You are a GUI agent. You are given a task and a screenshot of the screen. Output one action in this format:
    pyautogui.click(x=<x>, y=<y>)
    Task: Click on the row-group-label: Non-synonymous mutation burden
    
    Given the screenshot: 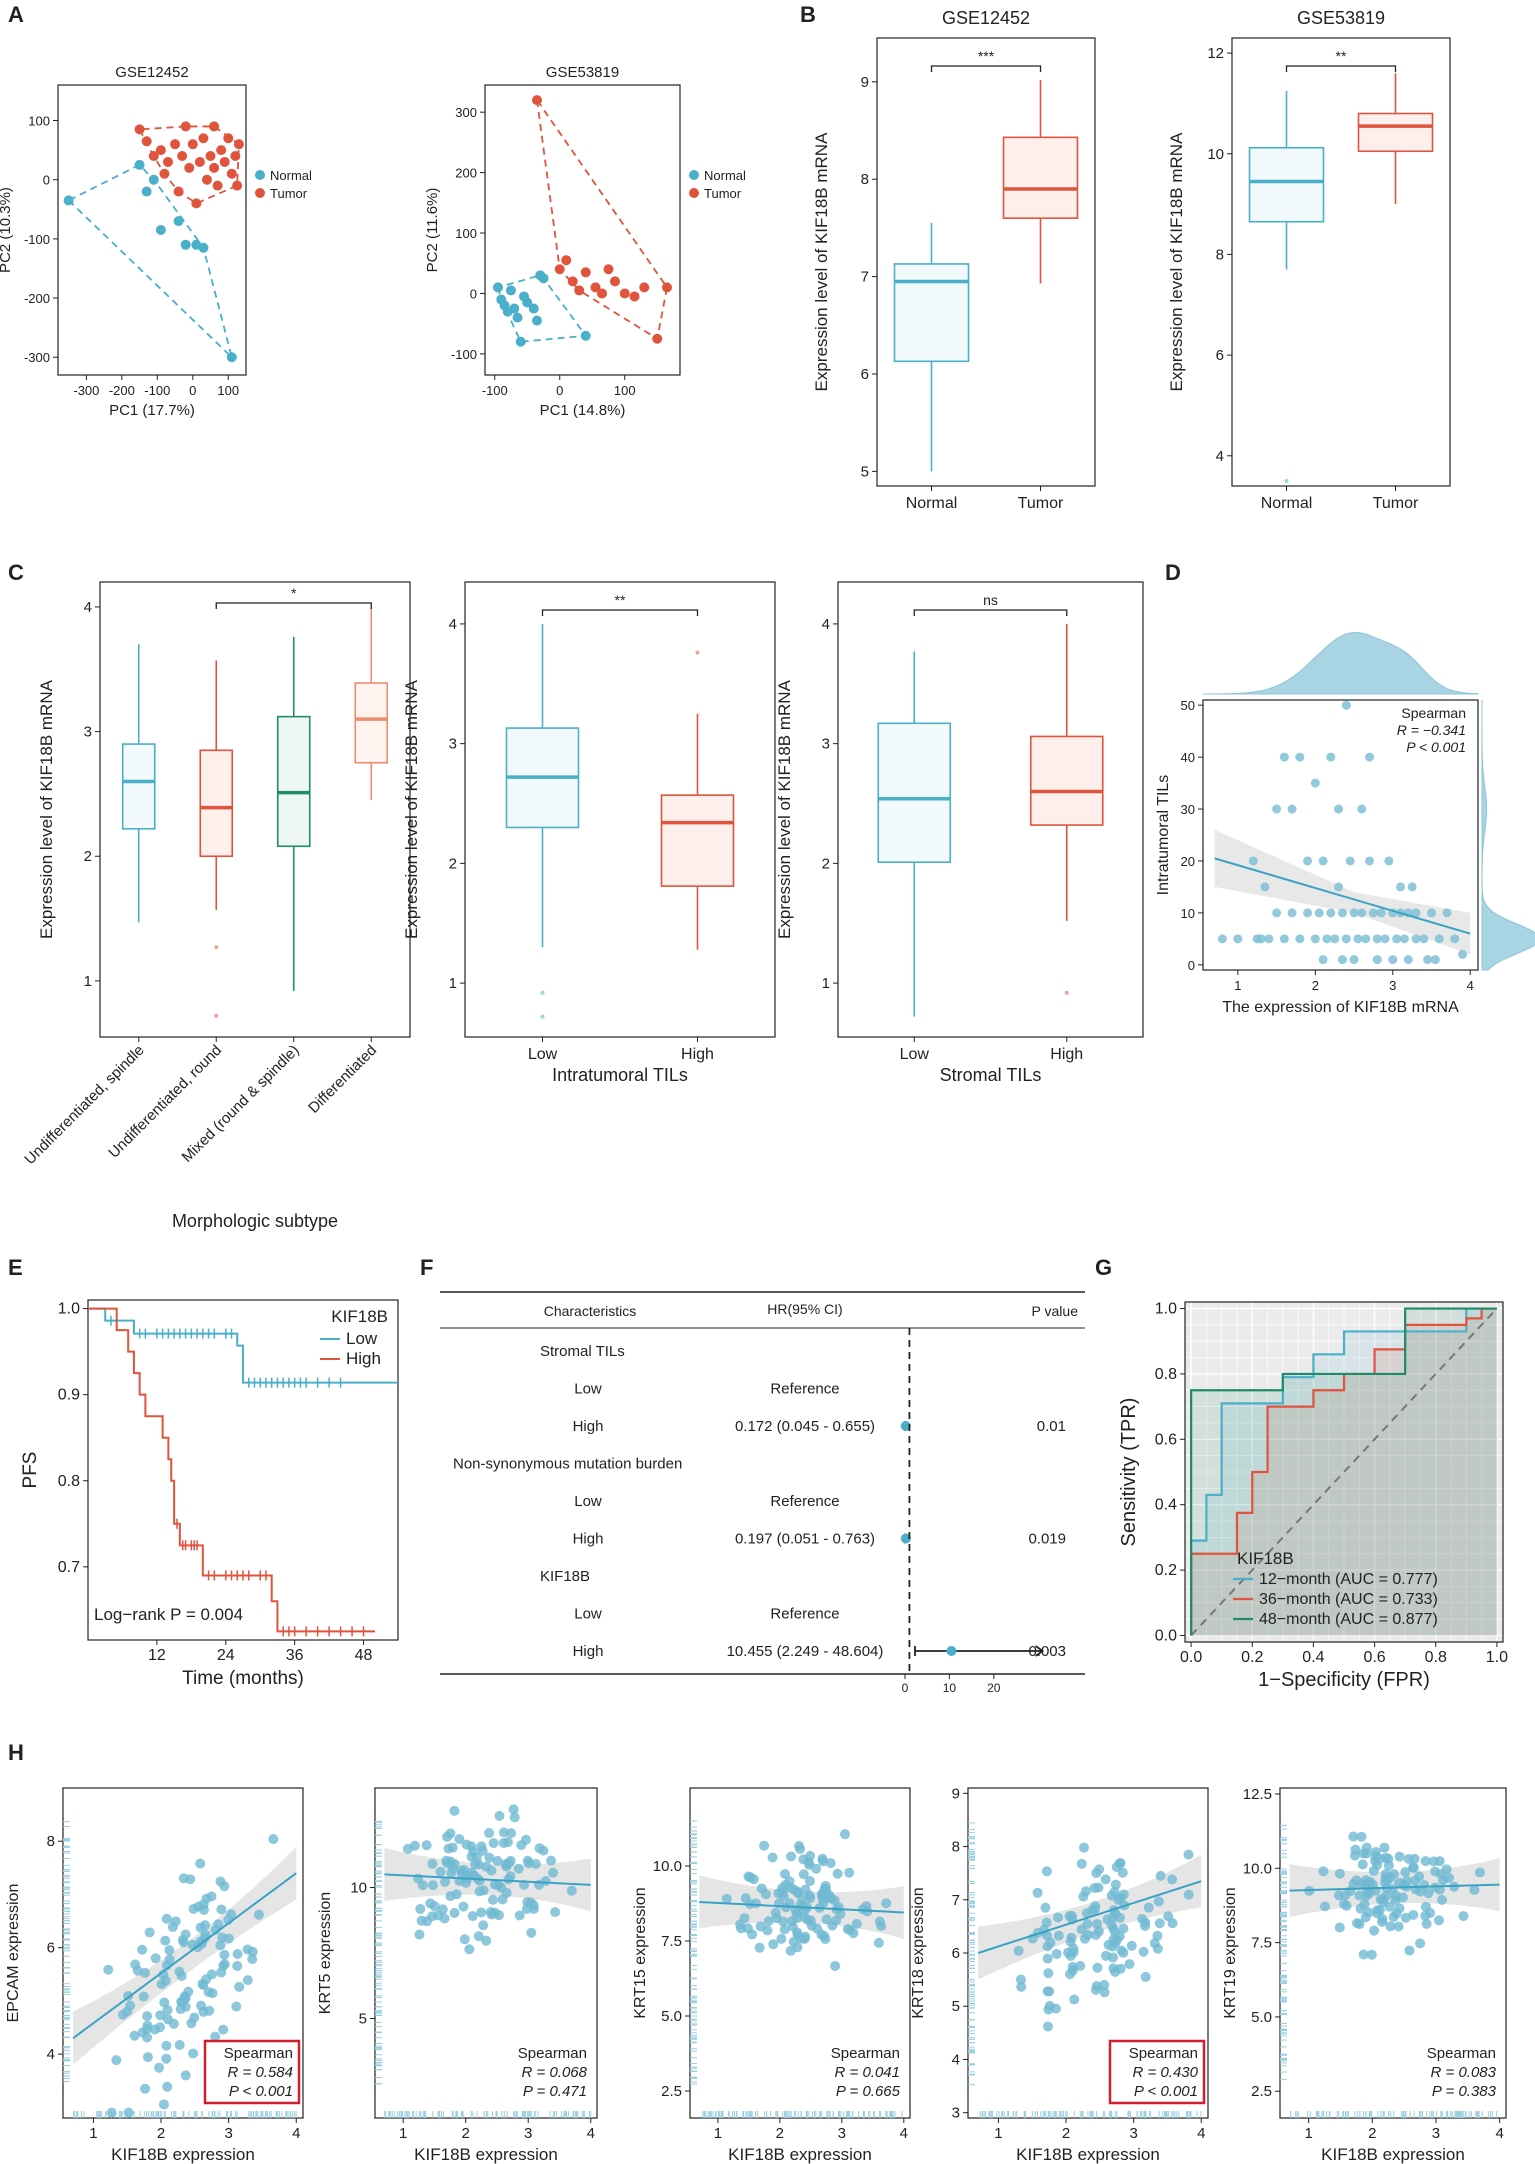 What is the action you would take?
    pyautogui.click(x=567, y=1464)
    